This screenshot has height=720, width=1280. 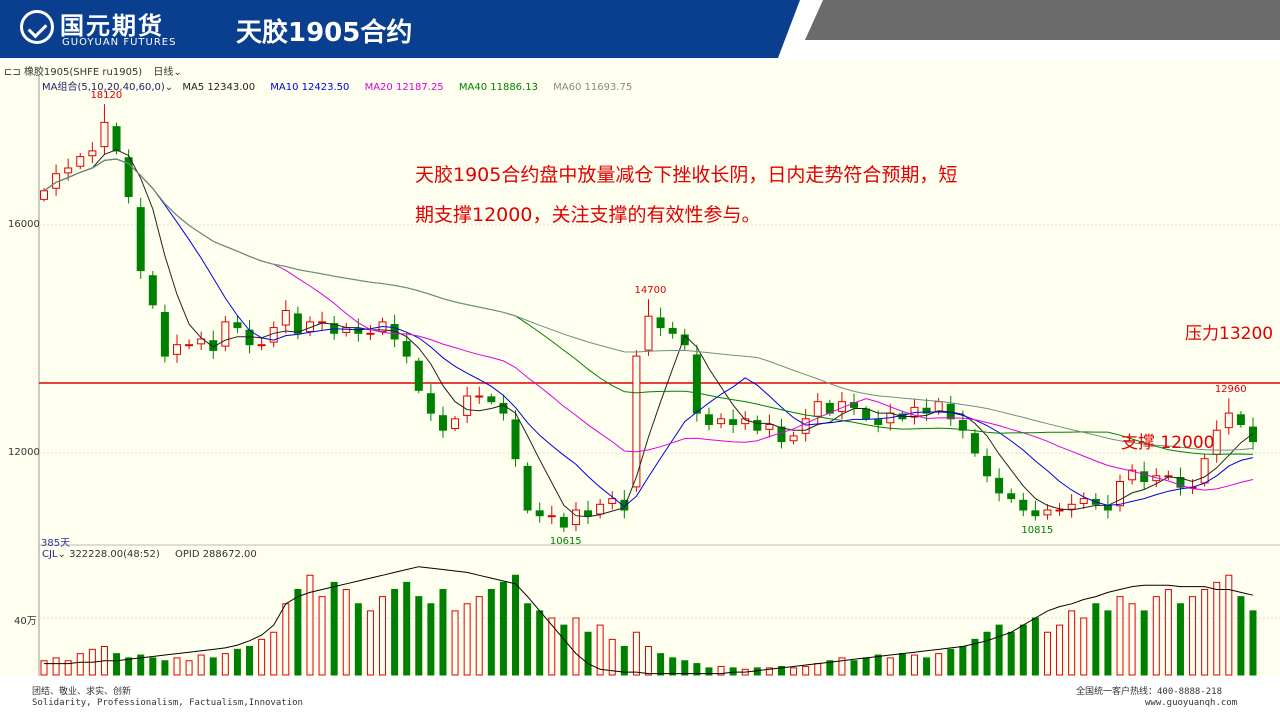 I want to click on indicator-selector: CJL, so click(x=50, y=554).